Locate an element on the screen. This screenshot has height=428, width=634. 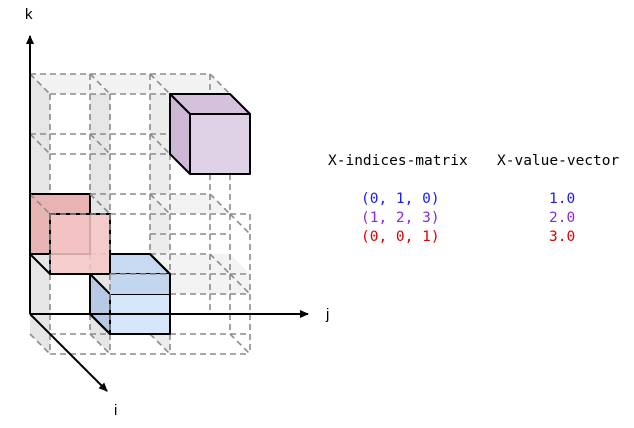
values-header: X-value-vector is located at coordinates (558, 161).